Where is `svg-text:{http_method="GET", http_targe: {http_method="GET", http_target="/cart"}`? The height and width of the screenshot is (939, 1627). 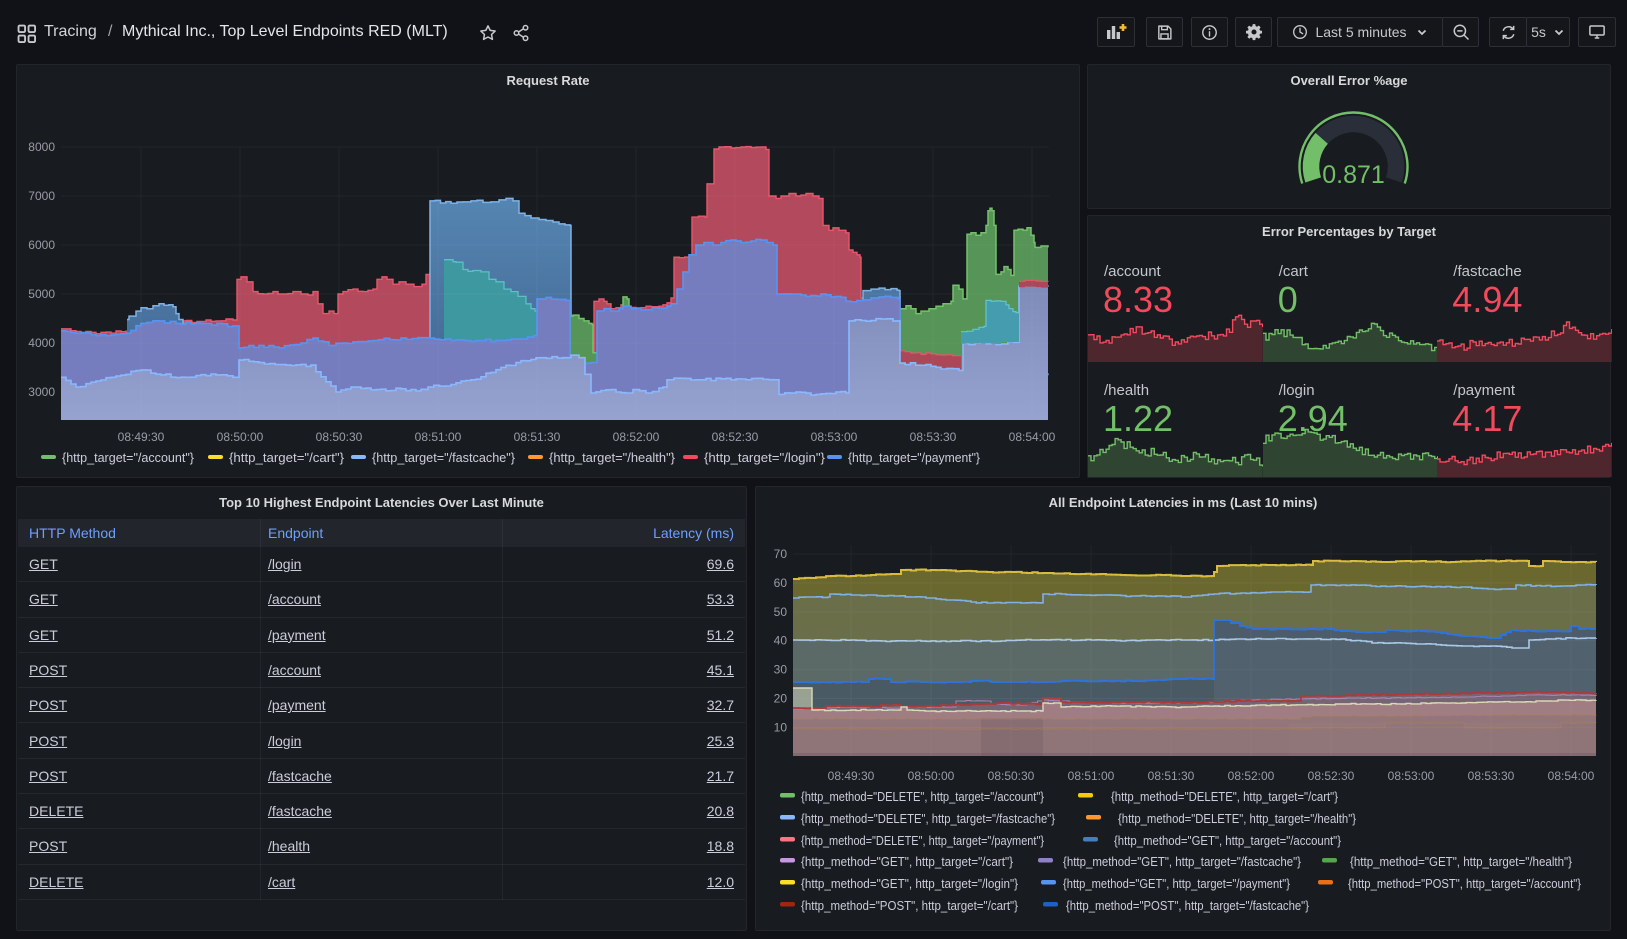 svg-text:{http_method="GET", http_targe: {http_method="GET", http_target="/cart"} is located at coordinates (907, 862).